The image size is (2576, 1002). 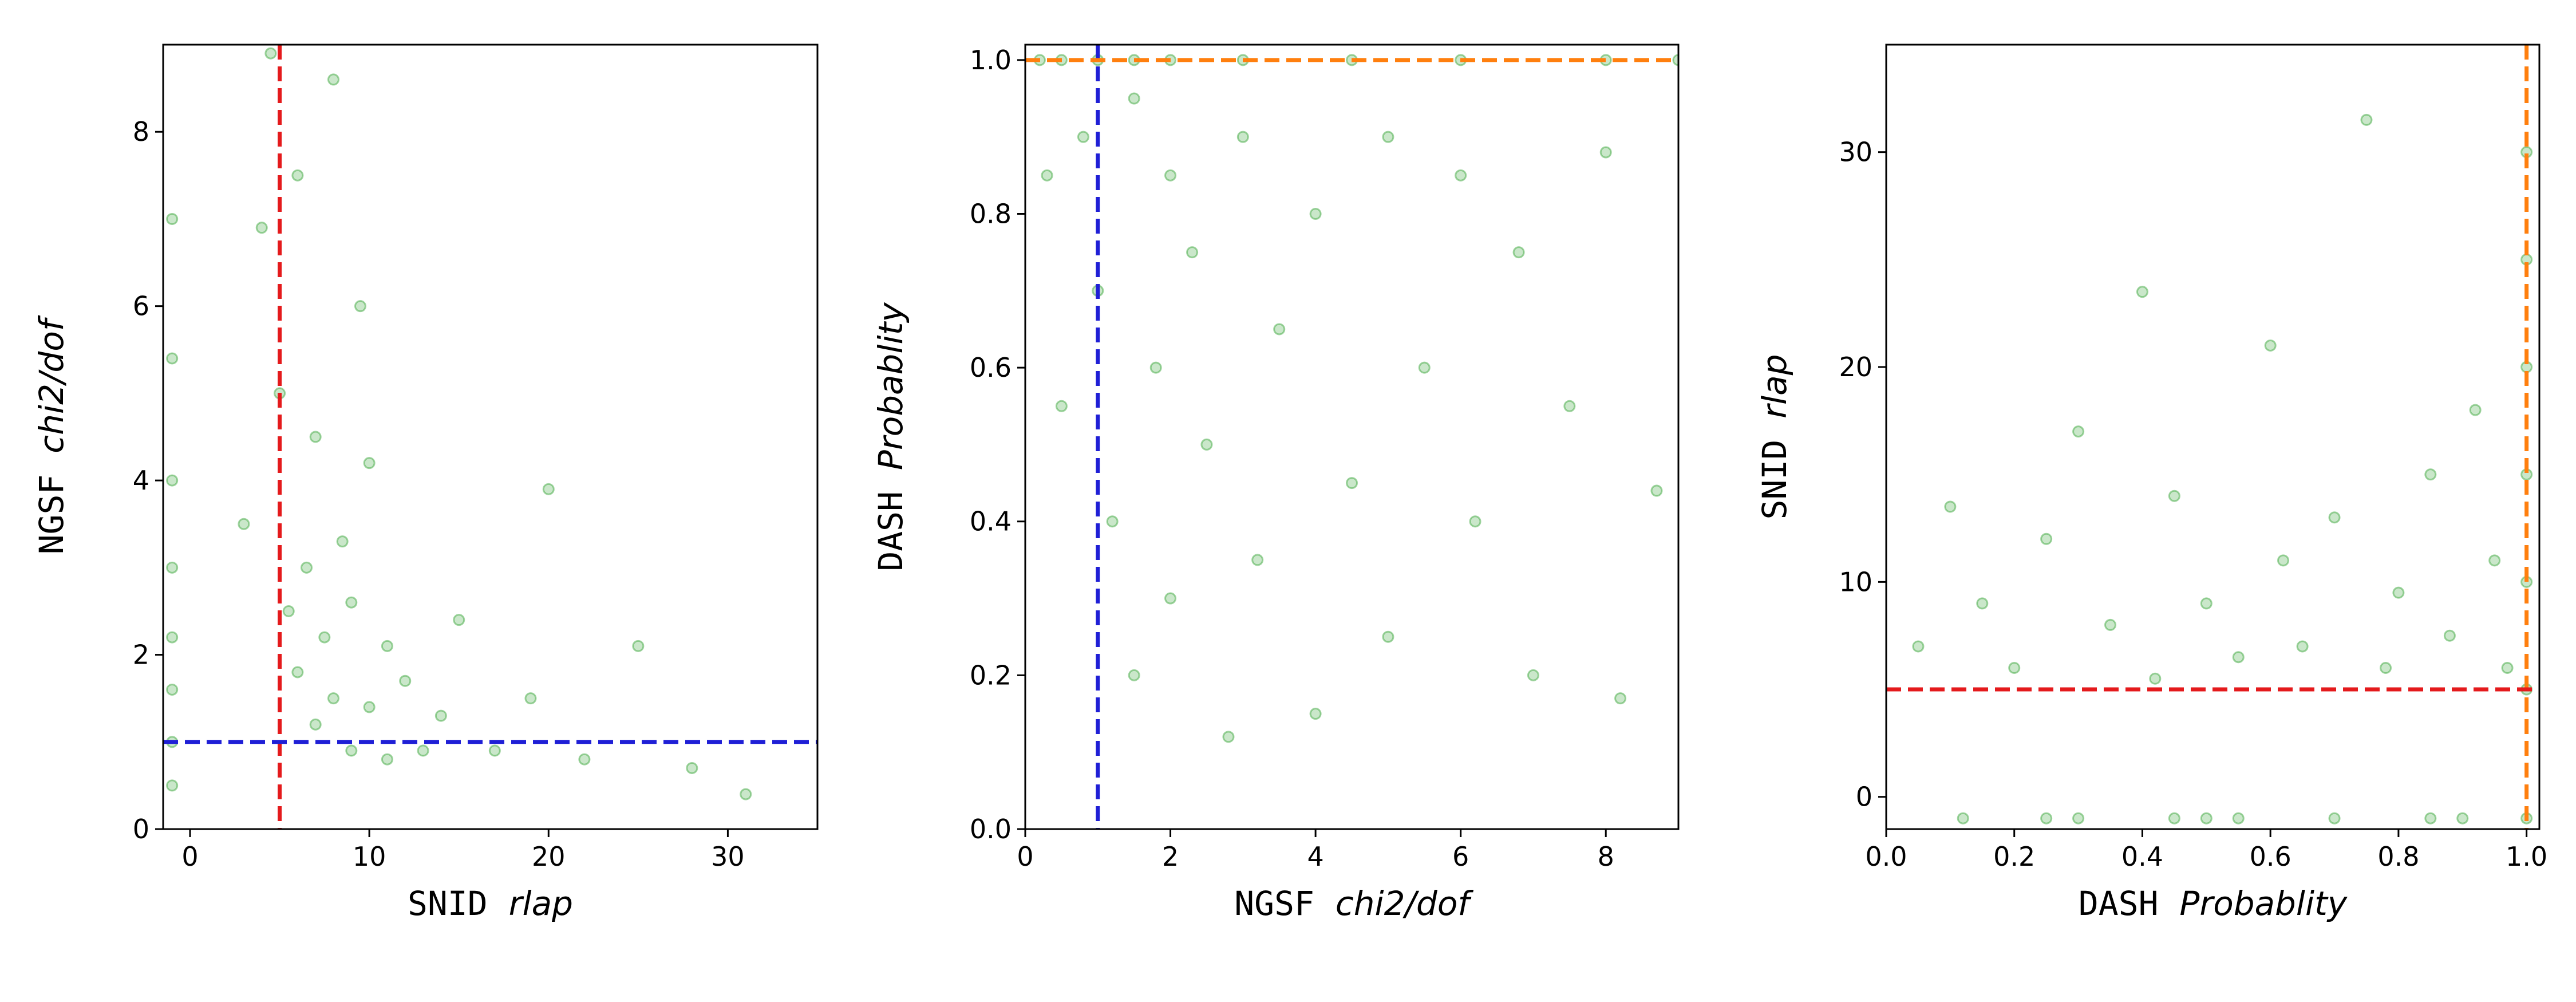 I want to click on x-tick-label: 0.6, so click(x=2270, y=857).